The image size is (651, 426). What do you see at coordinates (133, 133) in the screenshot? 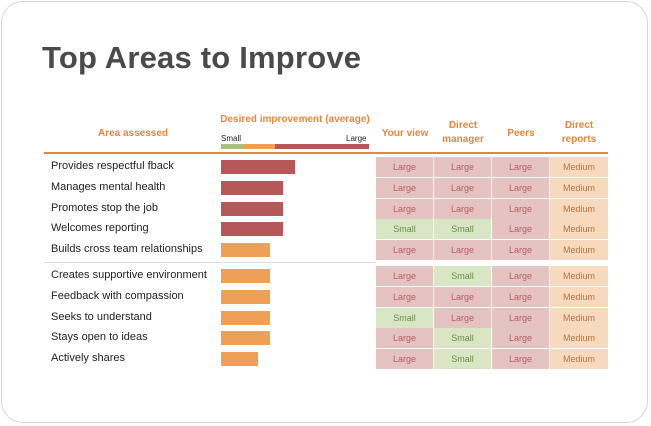
I see `header-area-assessed: Area assessed` at bounding box center [133, 133].